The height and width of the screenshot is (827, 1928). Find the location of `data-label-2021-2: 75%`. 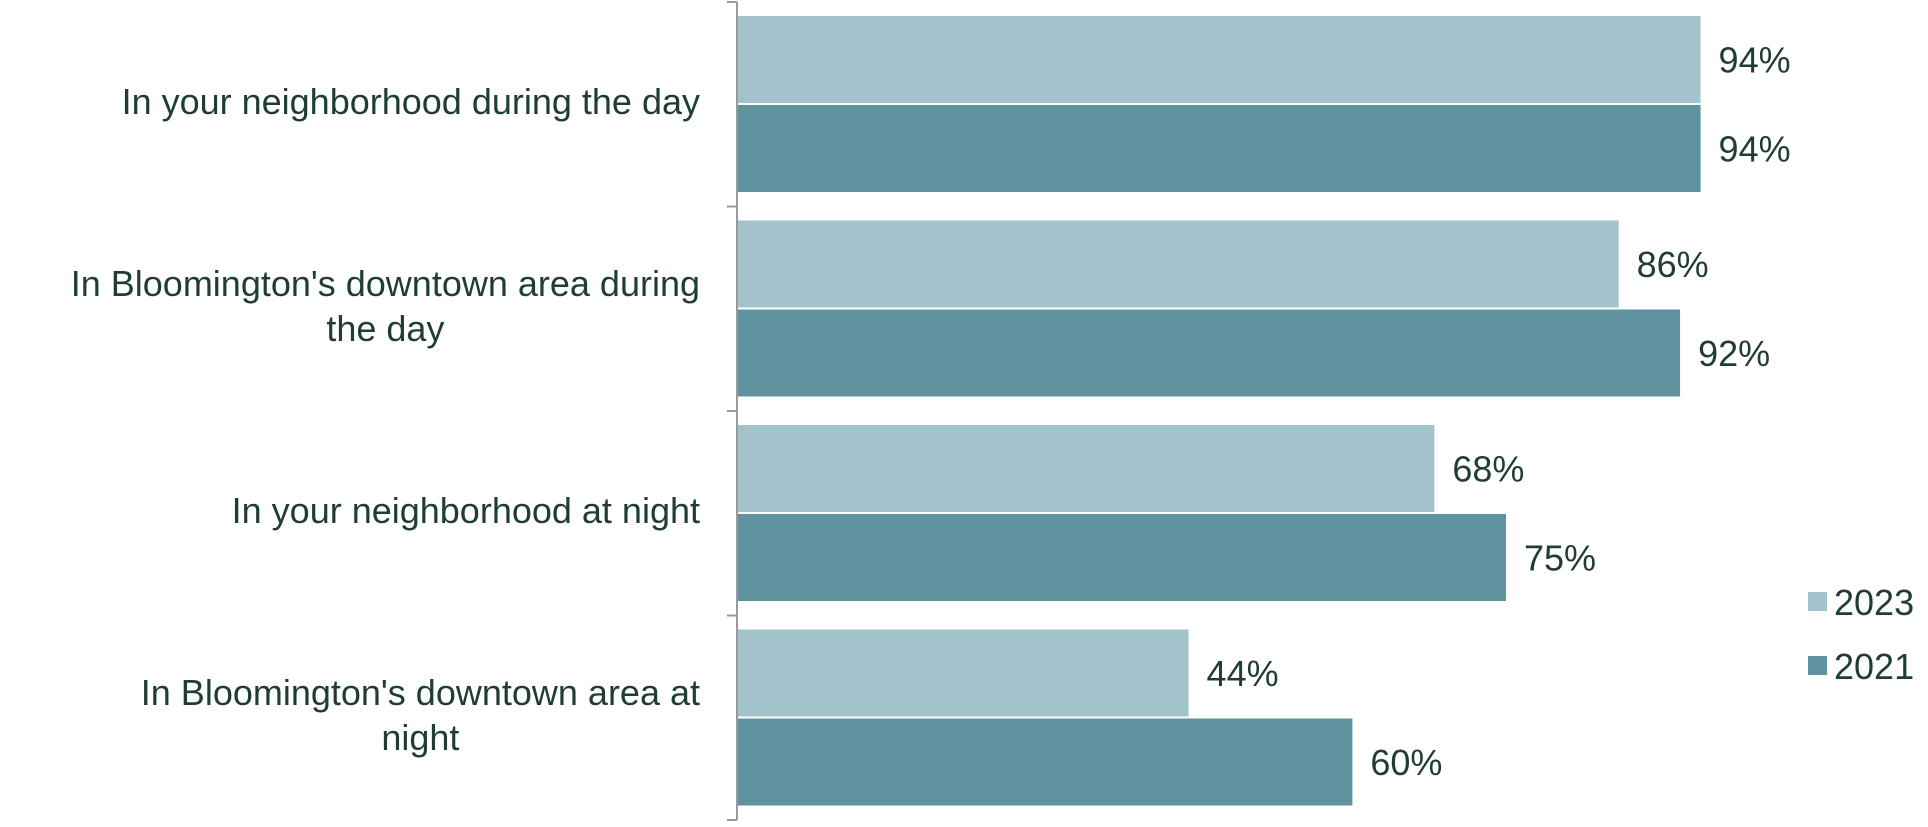

data-label-2021-2: 75% is located at coordinates (1560, 557).